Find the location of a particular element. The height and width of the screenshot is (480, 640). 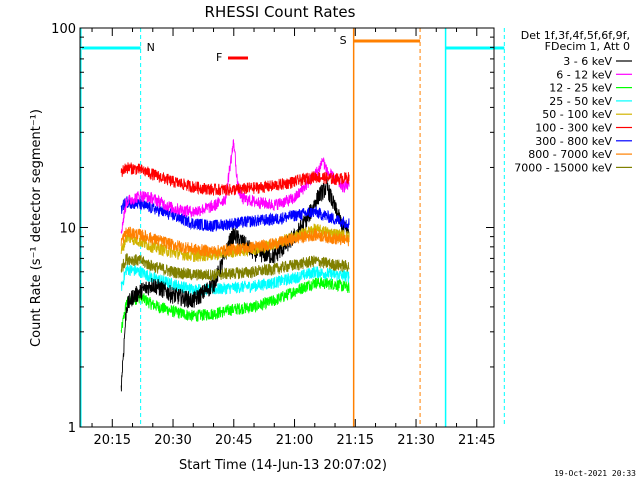

legend-entry-label: 6 - 12 keV is located at coordinates (584, 74).